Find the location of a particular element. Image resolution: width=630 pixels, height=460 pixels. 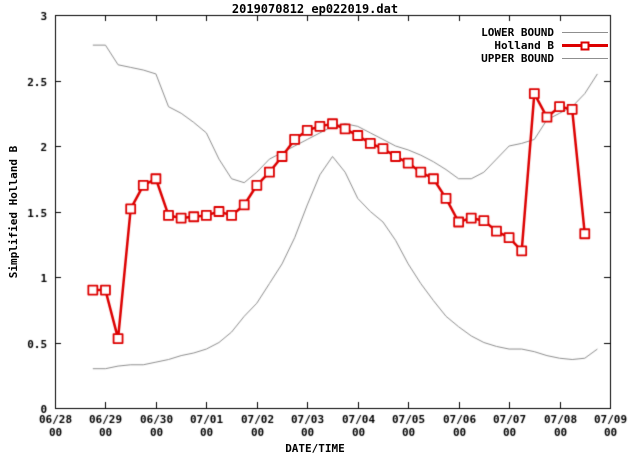

legend-label: Holland B is located at coordinates (524, 45).